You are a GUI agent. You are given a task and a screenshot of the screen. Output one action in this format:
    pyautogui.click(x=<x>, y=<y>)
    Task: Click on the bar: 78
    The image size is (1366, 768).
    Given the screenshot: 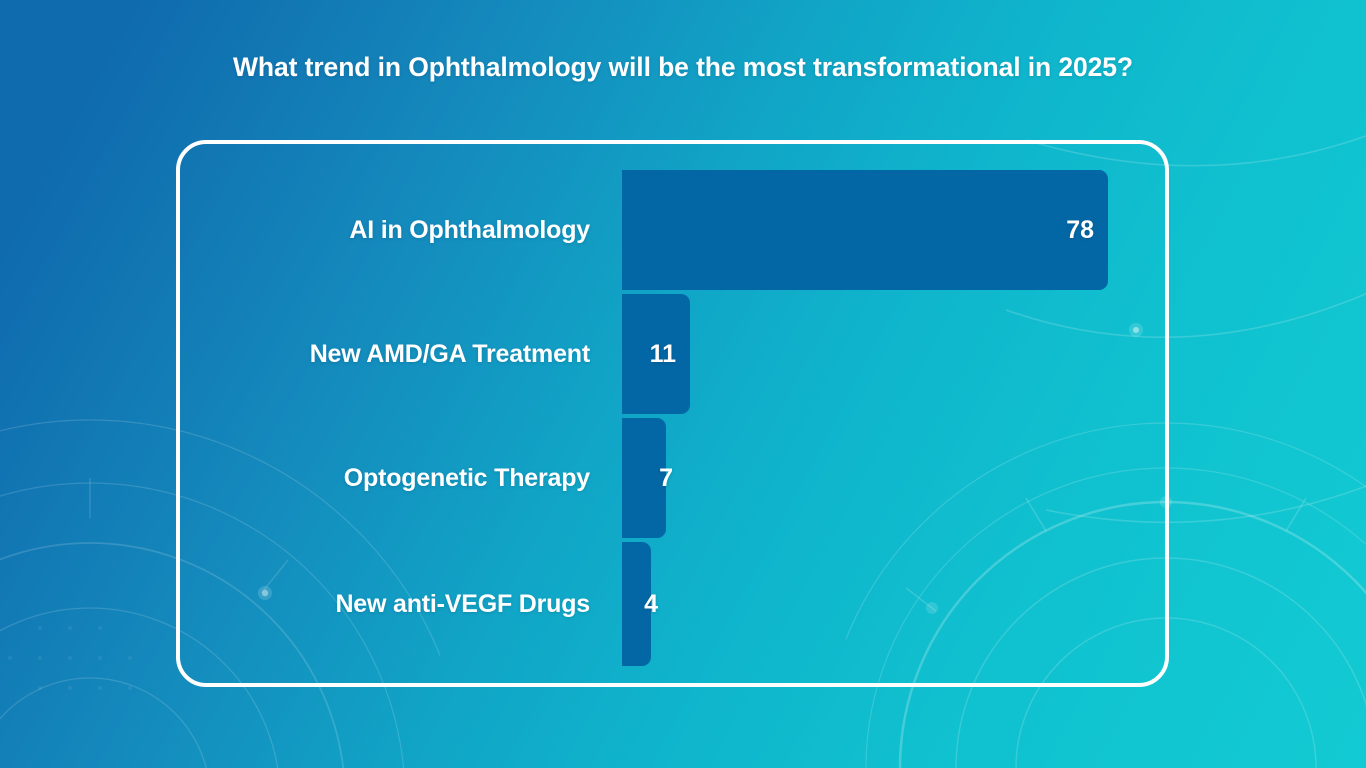 What is the action you would take?
    pyautogui.click(x=865, y=230)
    